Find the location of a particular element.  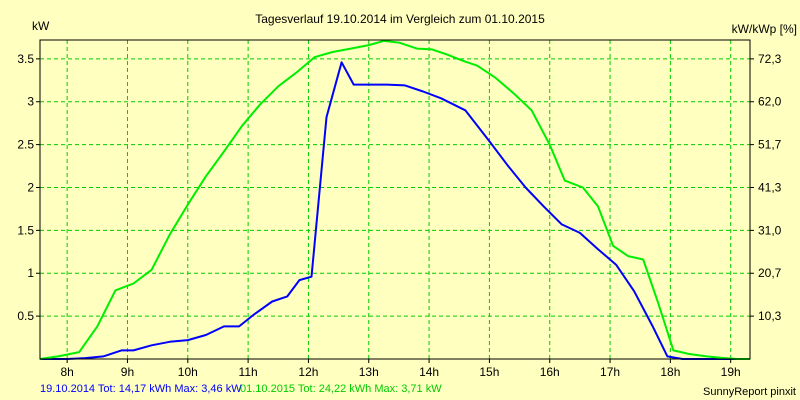

y-right-tick-label-6: 72,3 is located at coordinates (770, 59).